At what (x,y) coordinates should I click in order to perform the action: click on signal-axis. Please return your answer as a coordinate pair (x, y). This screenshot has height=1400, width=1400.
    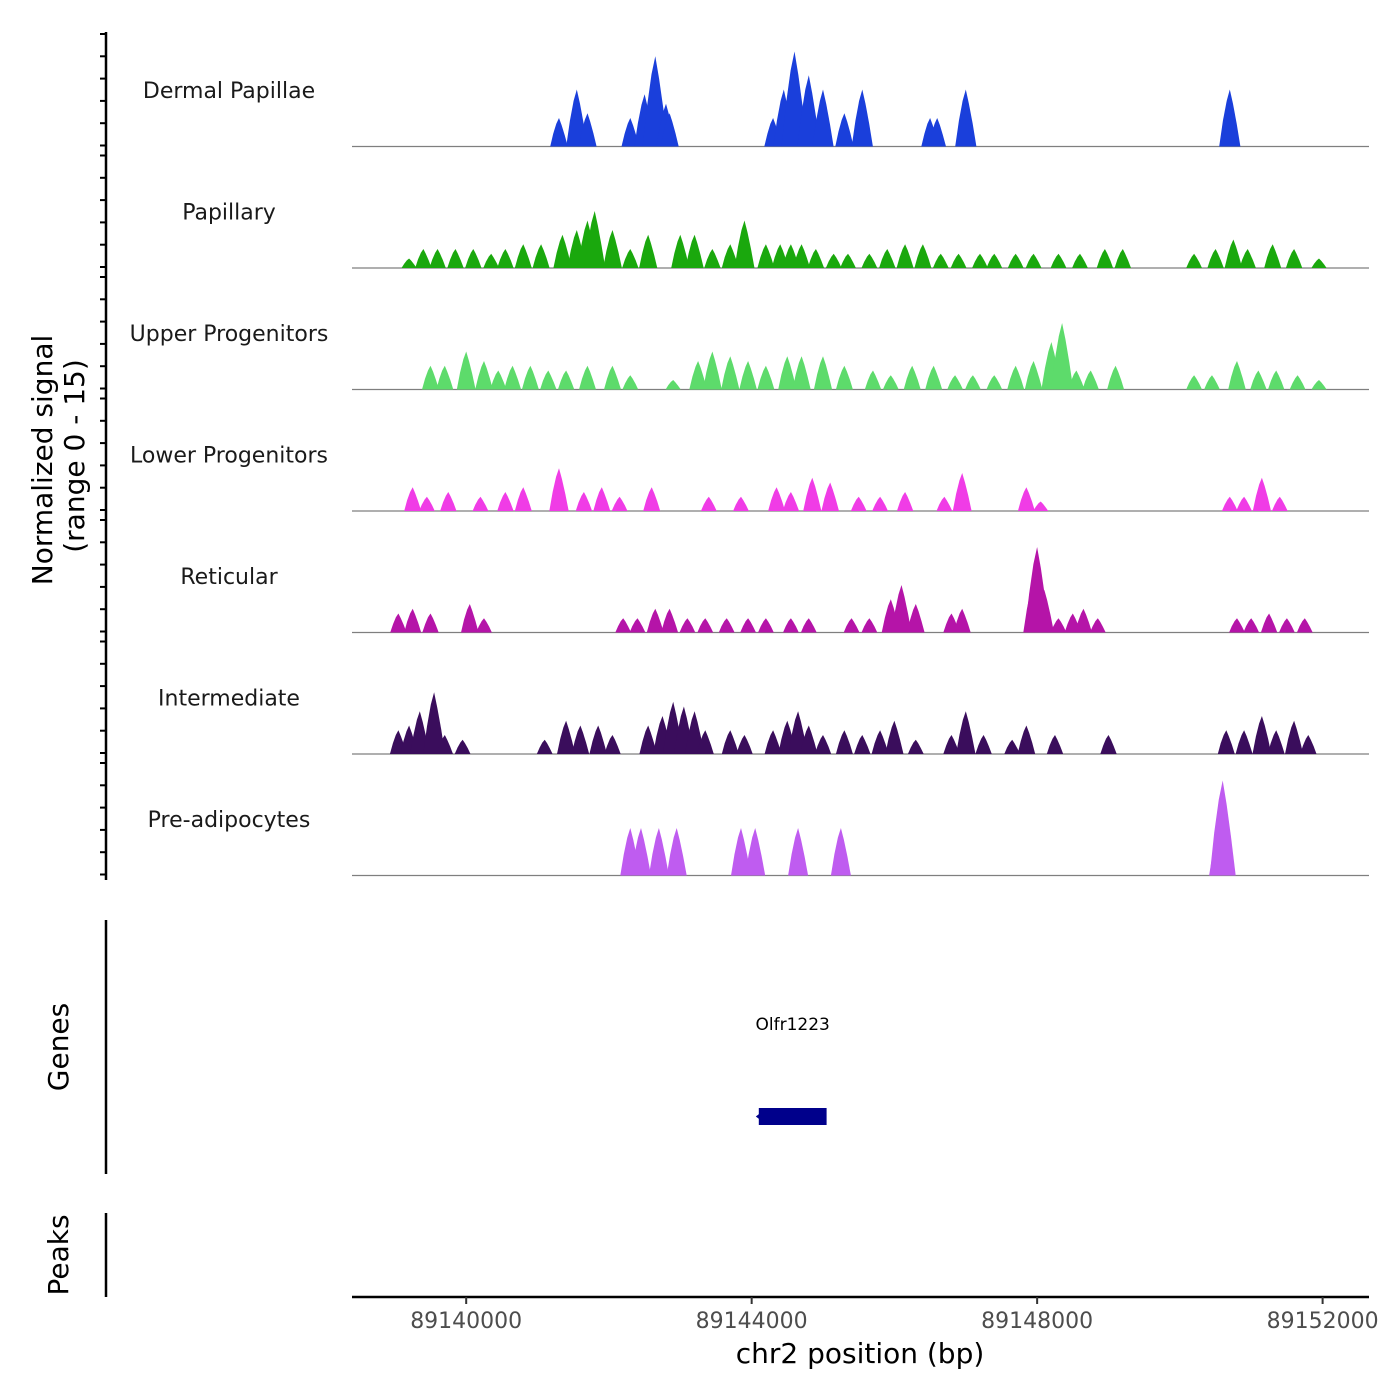
    Looking at the image, I should click on (104, 456).